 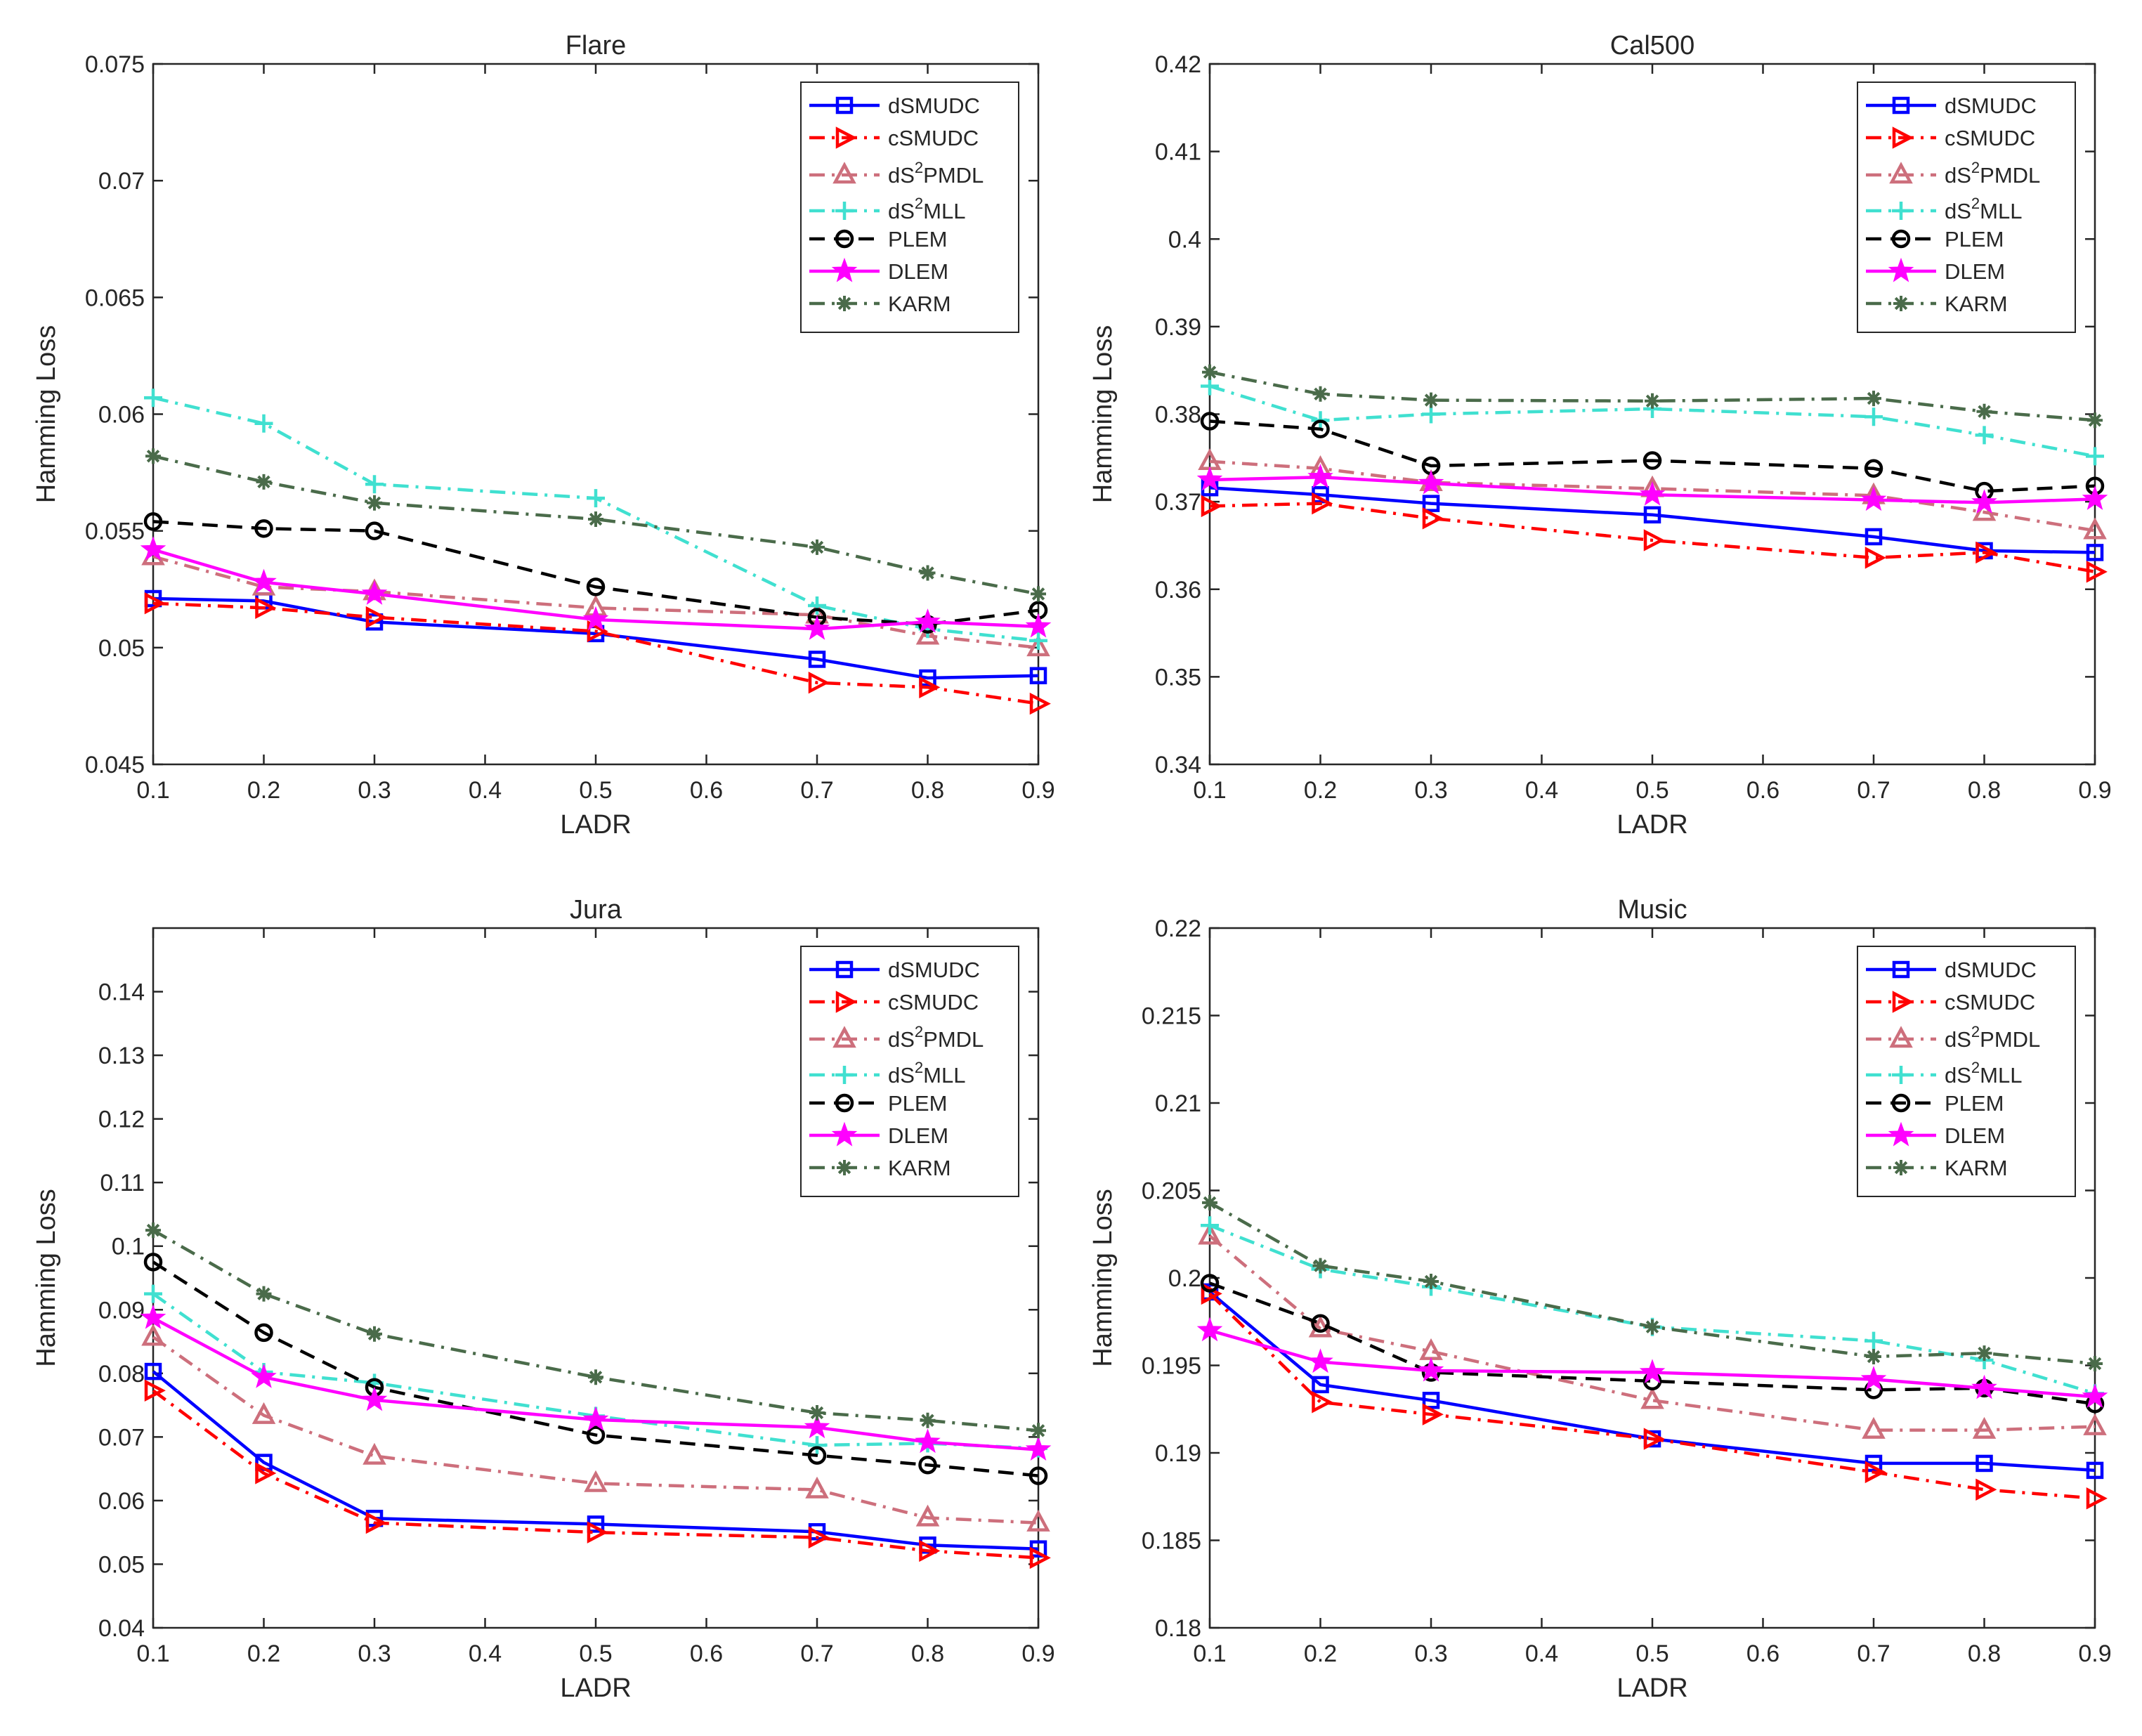 I want to click on y-tick-label: 0.22, so click(x=1178, y=928).